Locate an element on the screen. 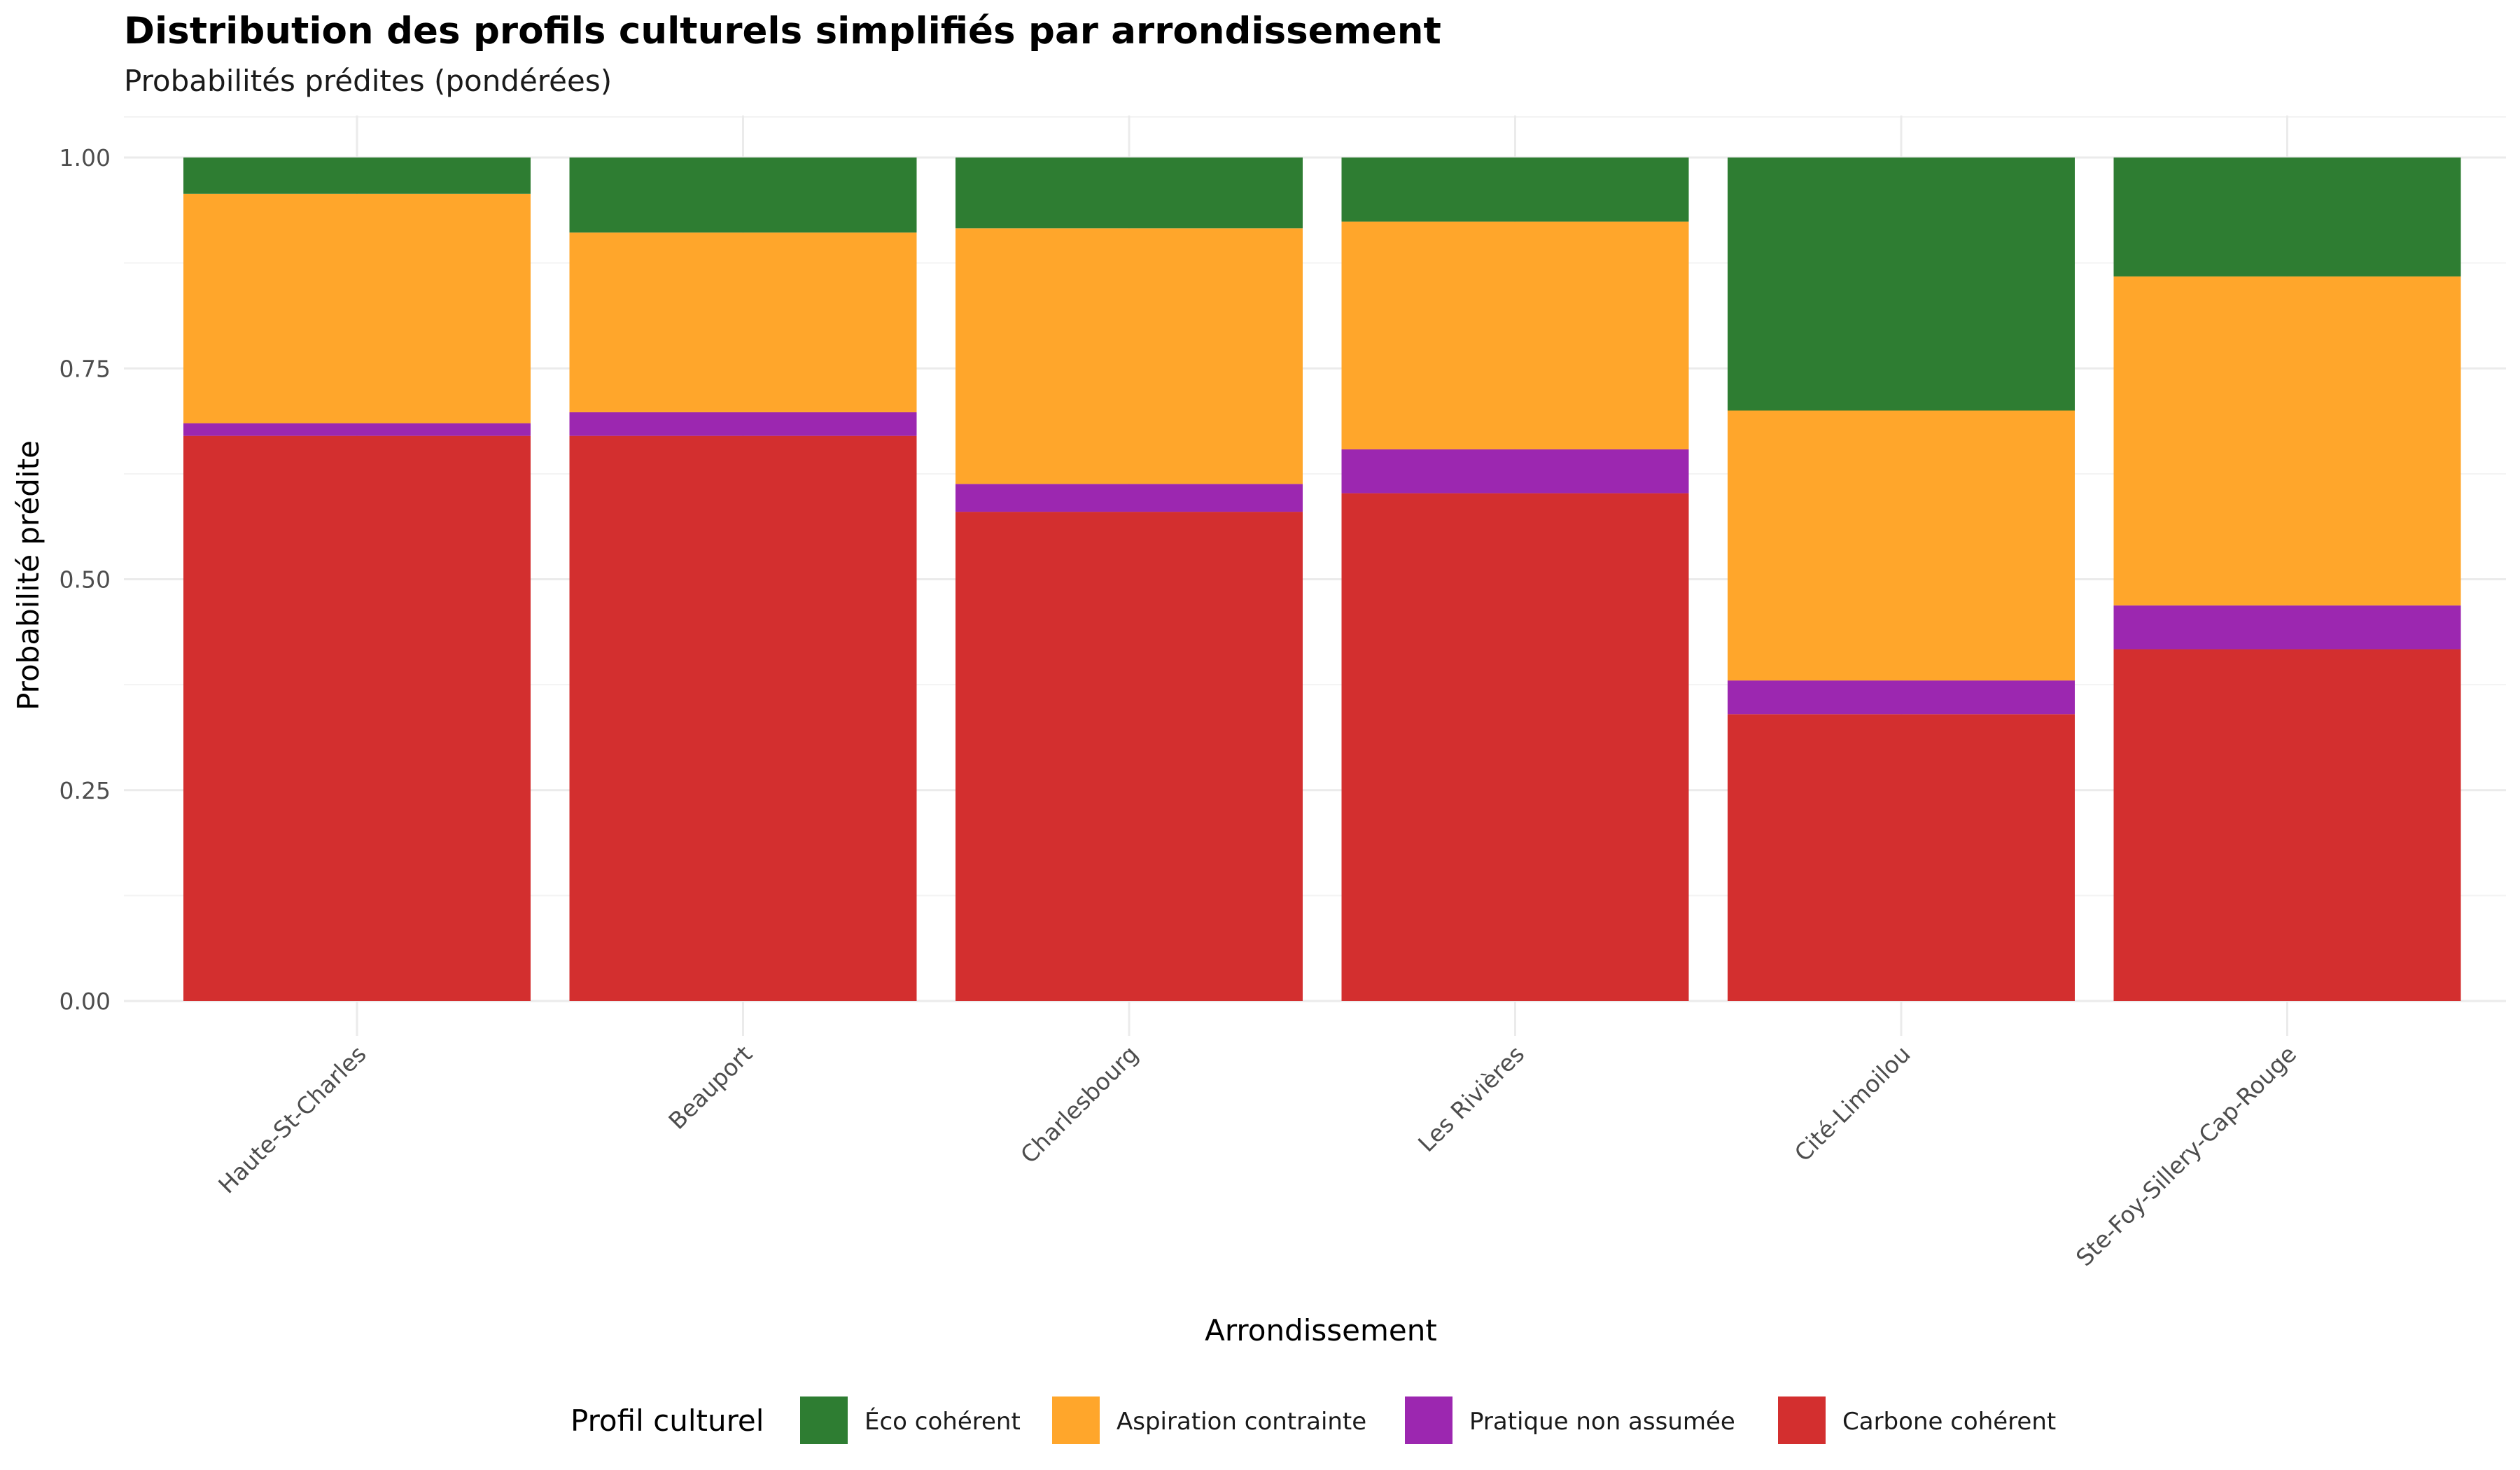  x-tick-label: Les Rivières is located at coordinates (1471, 1098).